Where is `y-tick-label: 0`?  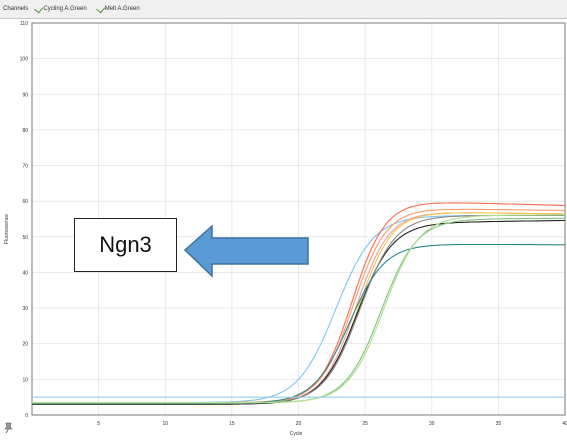 y-tick-label: 0 is located at coordinates (26, 416).